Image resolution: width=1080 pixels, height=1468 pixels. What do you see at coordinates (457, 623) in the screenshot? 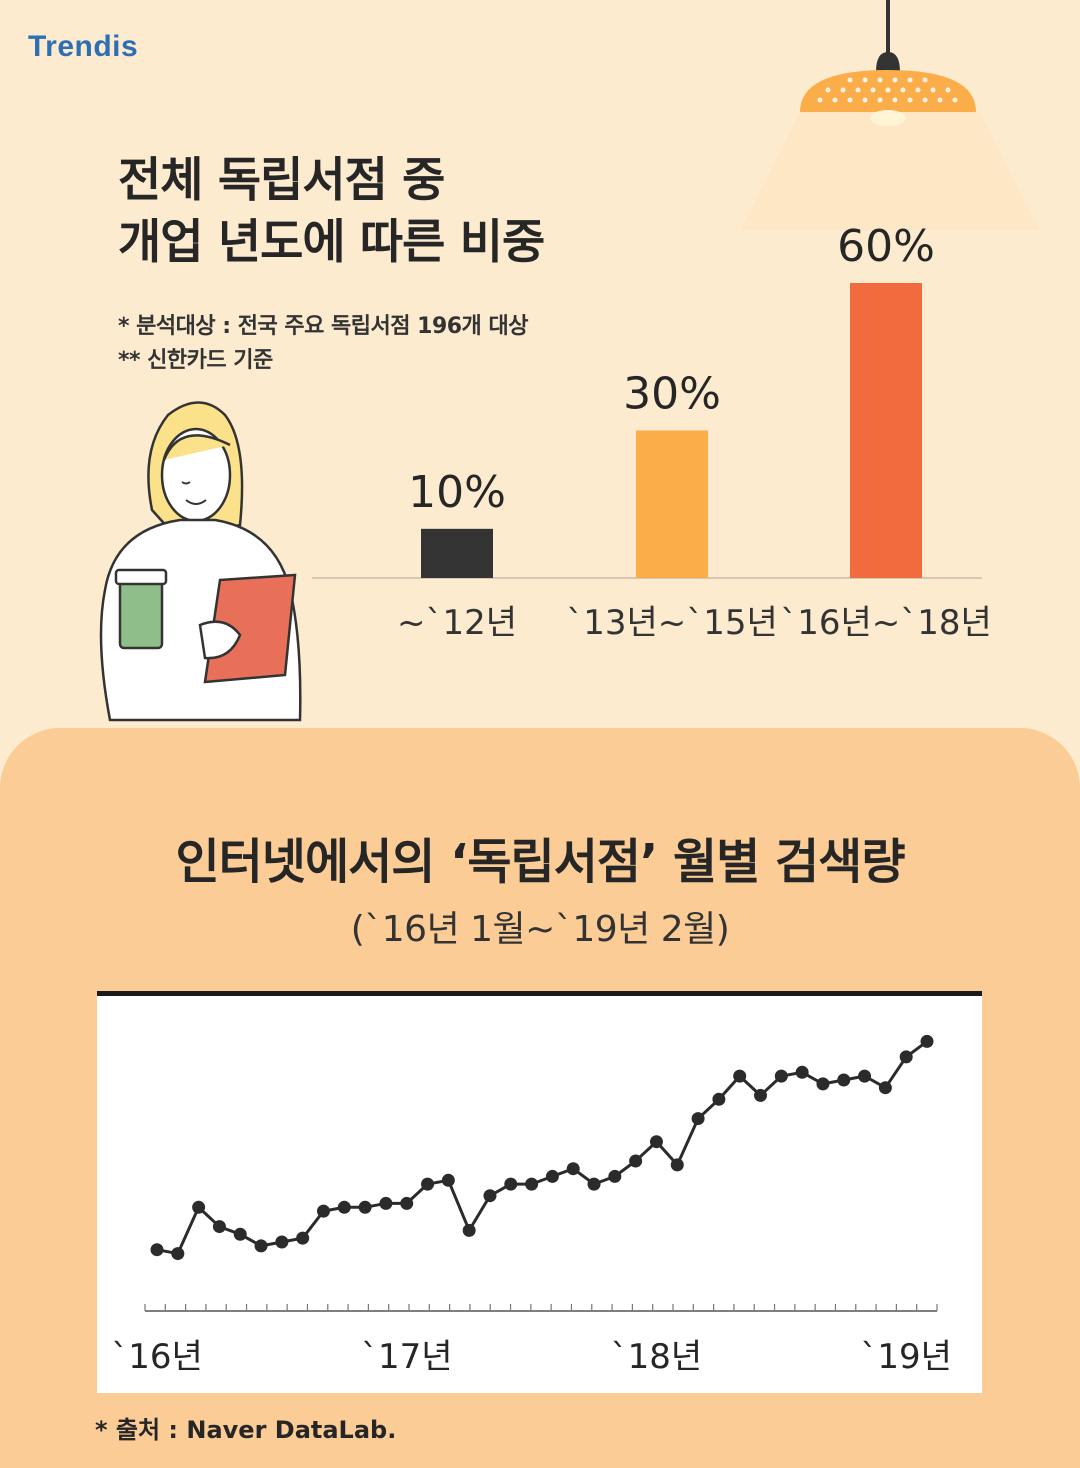
I see `bar-category-label: ~`12년` at bounding box center [457, 623].